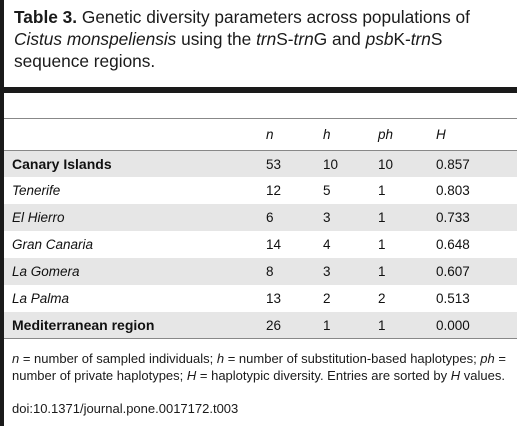 The height and width of the screenshot is (426, 517). I want to click on cell-n: 13, so click(274, 298).